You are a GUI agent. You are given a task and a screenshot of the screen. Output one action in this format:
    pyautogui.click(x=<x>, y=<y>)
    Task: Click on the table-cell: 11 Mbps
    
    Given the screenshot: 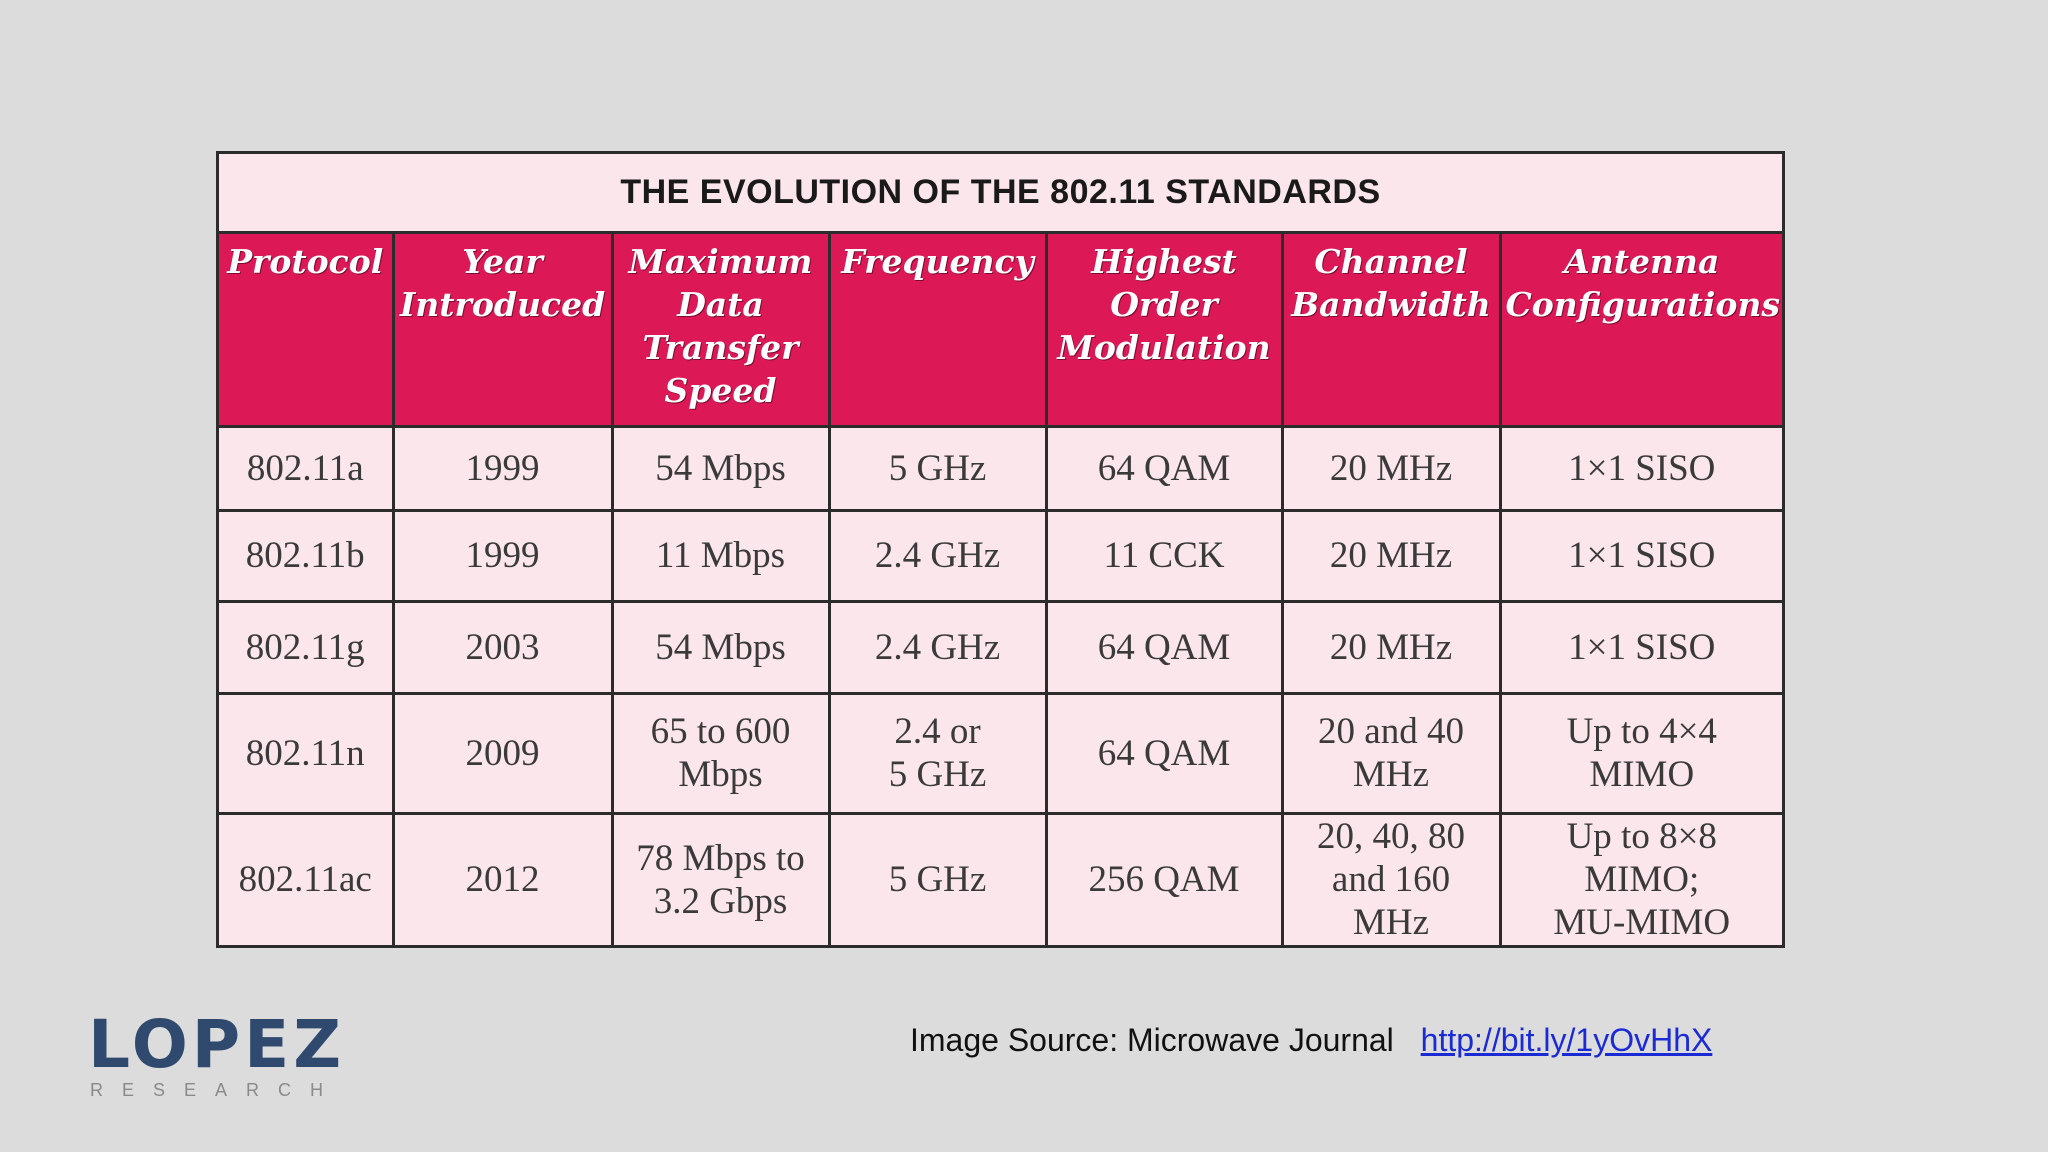 What is the action you would take?
    pyautogui.click(x=720, y=555)
    